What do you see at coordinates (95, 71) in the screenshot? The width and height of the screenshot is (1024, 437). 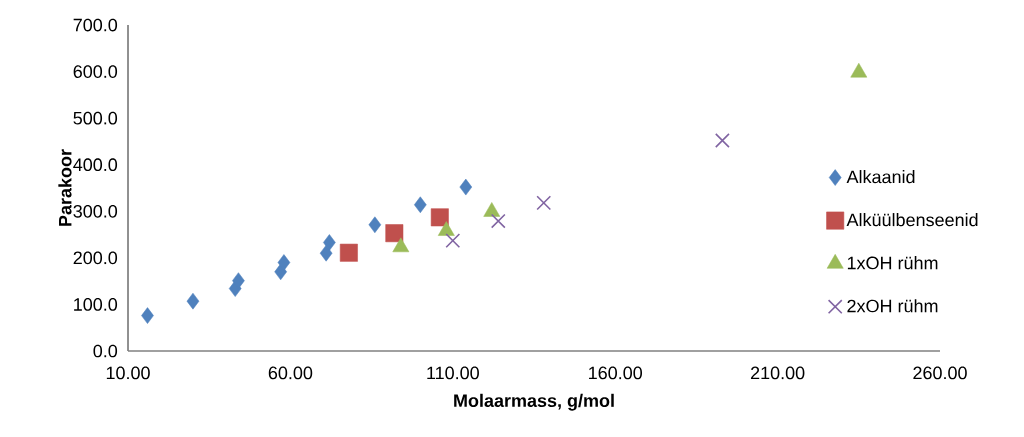 I see `y-tick-label: 600.0` at bounding box center [95, 71].